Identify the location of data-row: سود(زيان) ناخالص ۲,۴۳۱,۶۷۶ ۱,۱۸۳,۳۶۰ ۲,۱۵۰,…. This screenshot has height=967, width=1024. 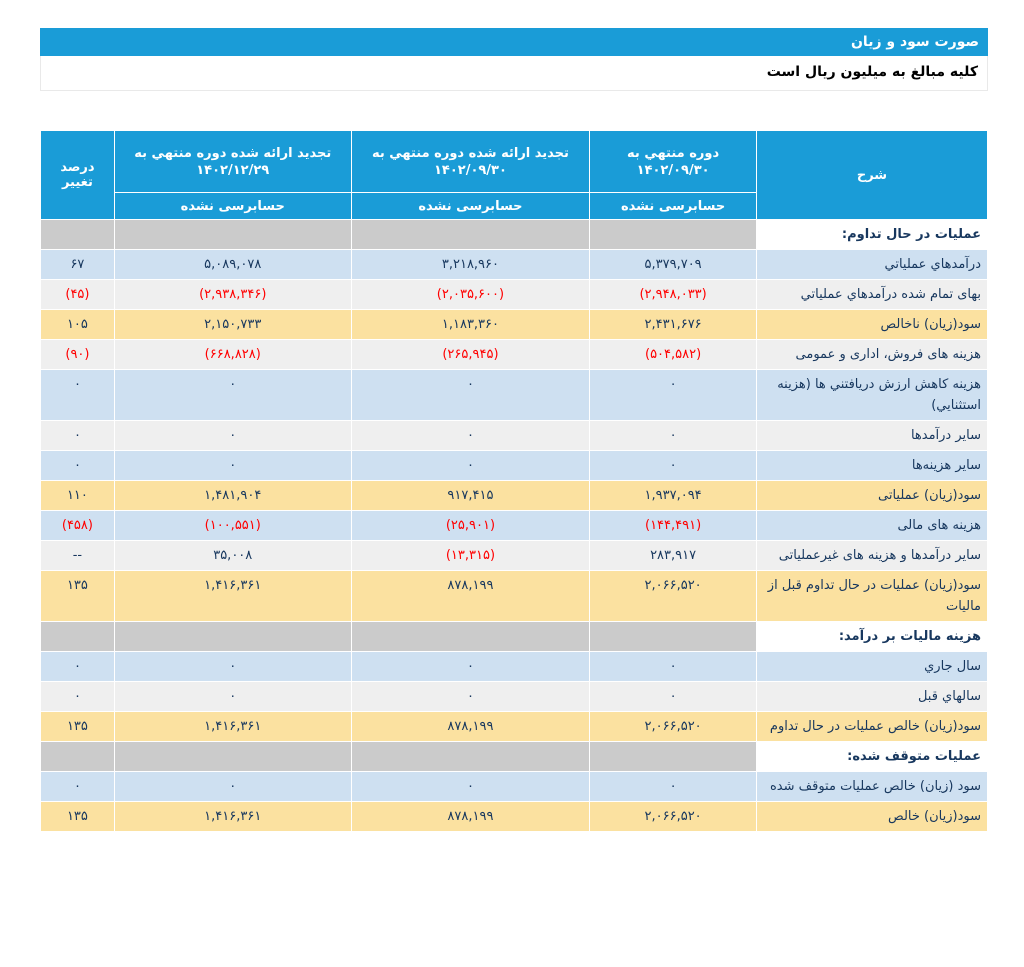
(514, 324).